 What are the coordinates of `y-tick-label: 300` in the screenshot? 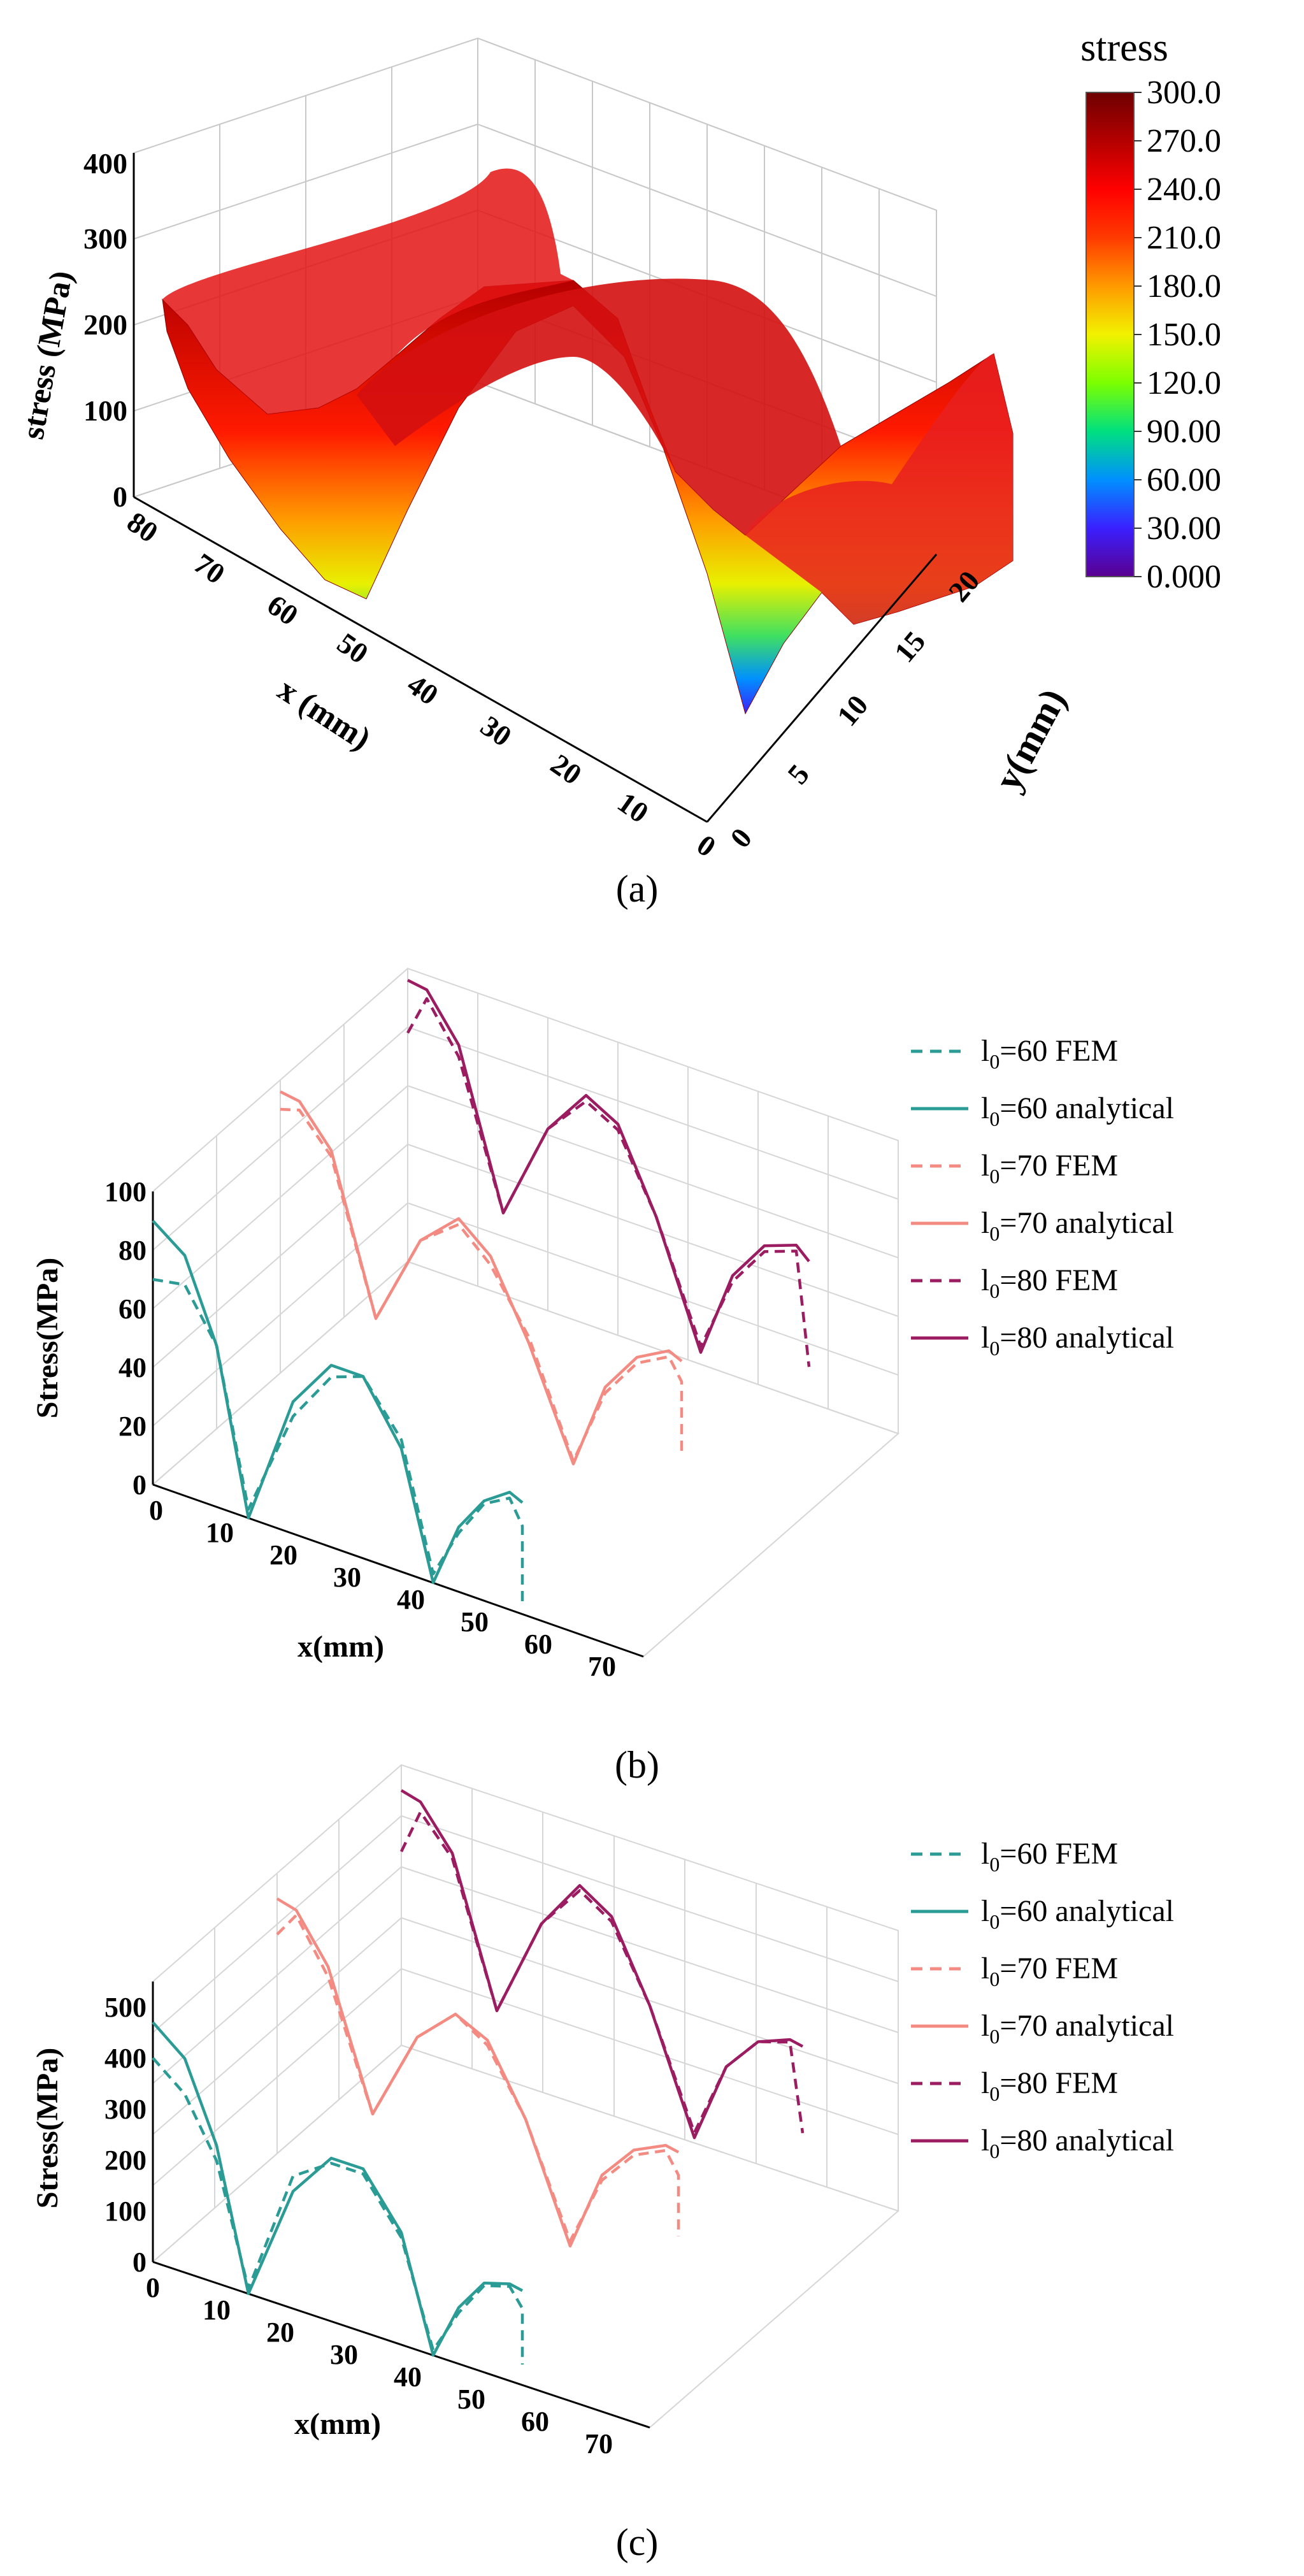 It's located at (126, 2109).